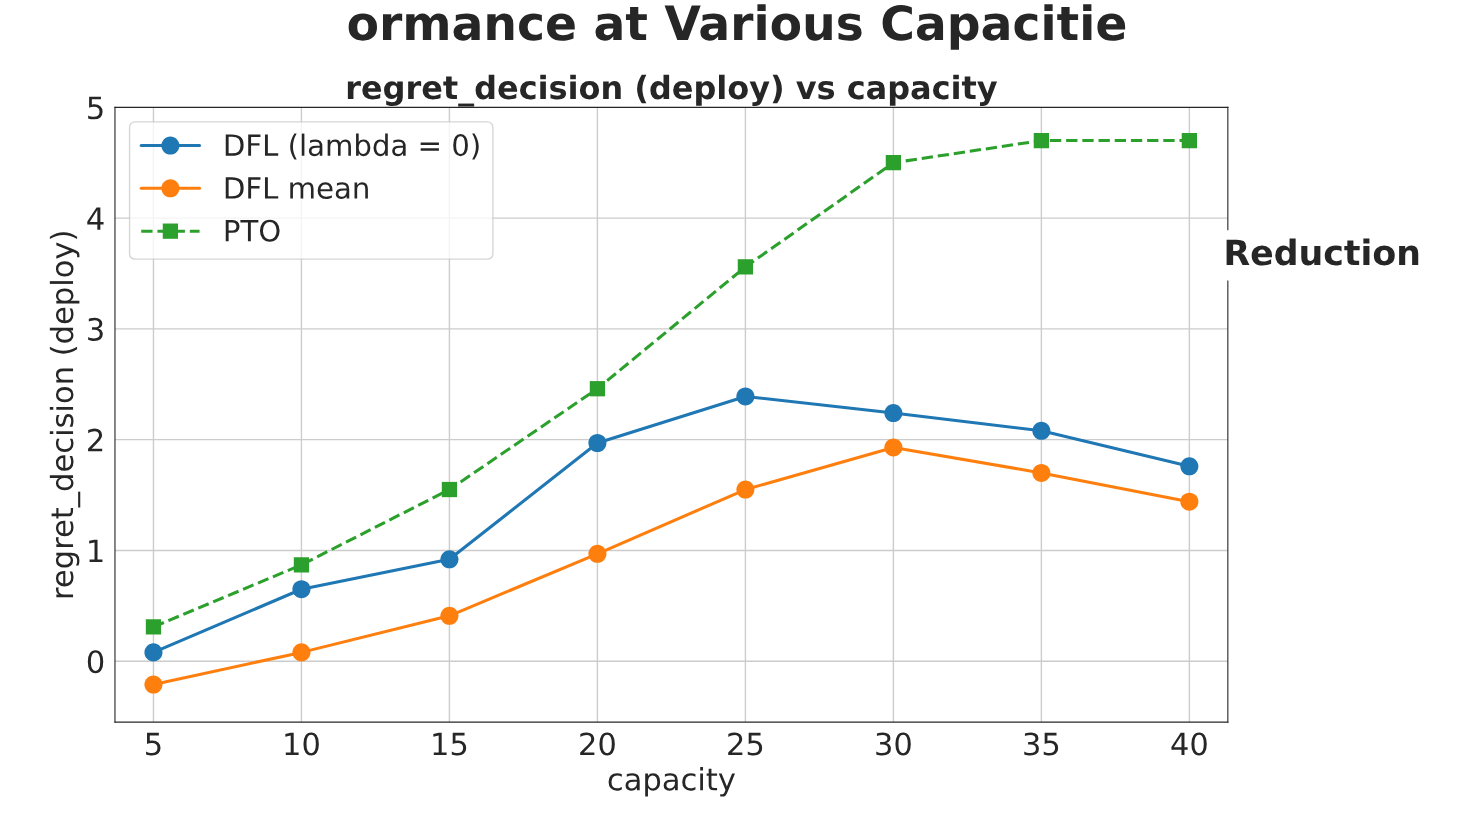 This screenshot has height=832, width=1474. Describe the element at coordinates (671, 782) in the screenshot. I see `x-axis-title: capacity` at that location.